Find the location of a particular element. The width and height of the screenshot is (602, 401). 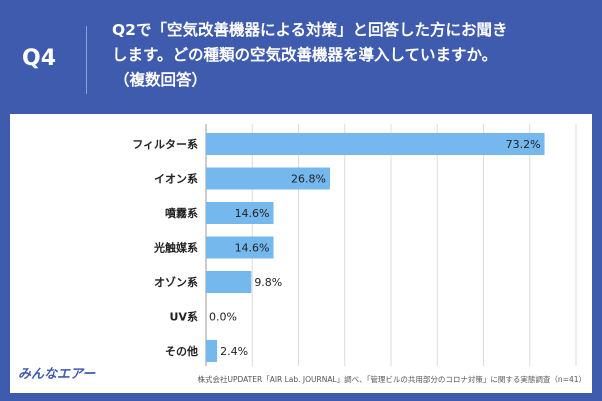

value-label: 73.2% is located at coordinates (523, 144).